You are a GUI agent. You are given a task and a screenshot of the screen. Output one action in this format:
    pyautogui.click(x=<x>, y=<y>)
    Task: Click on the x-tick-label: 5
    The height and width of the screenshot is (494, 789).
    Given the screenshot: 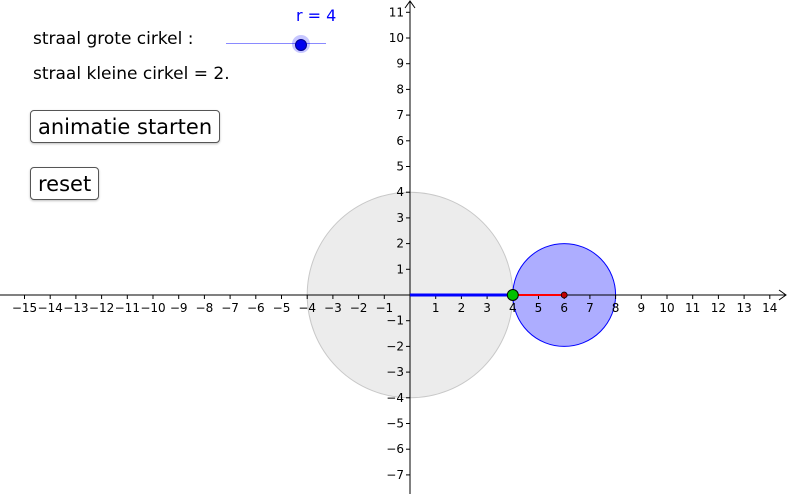 What is the action you would take?
    pyautogui.click(x=539, y=308)
    